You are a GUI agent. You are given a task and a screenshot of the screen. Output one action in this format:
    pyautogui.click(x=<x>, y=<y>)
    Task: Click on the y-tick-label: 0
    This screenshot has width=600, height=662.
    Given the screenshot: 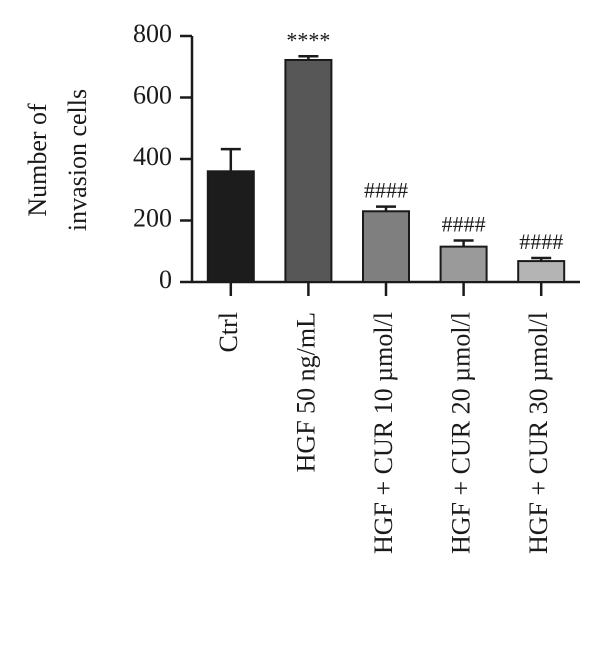 What is the action you would take?
    pyautogui.click(x=165, y=279)
    